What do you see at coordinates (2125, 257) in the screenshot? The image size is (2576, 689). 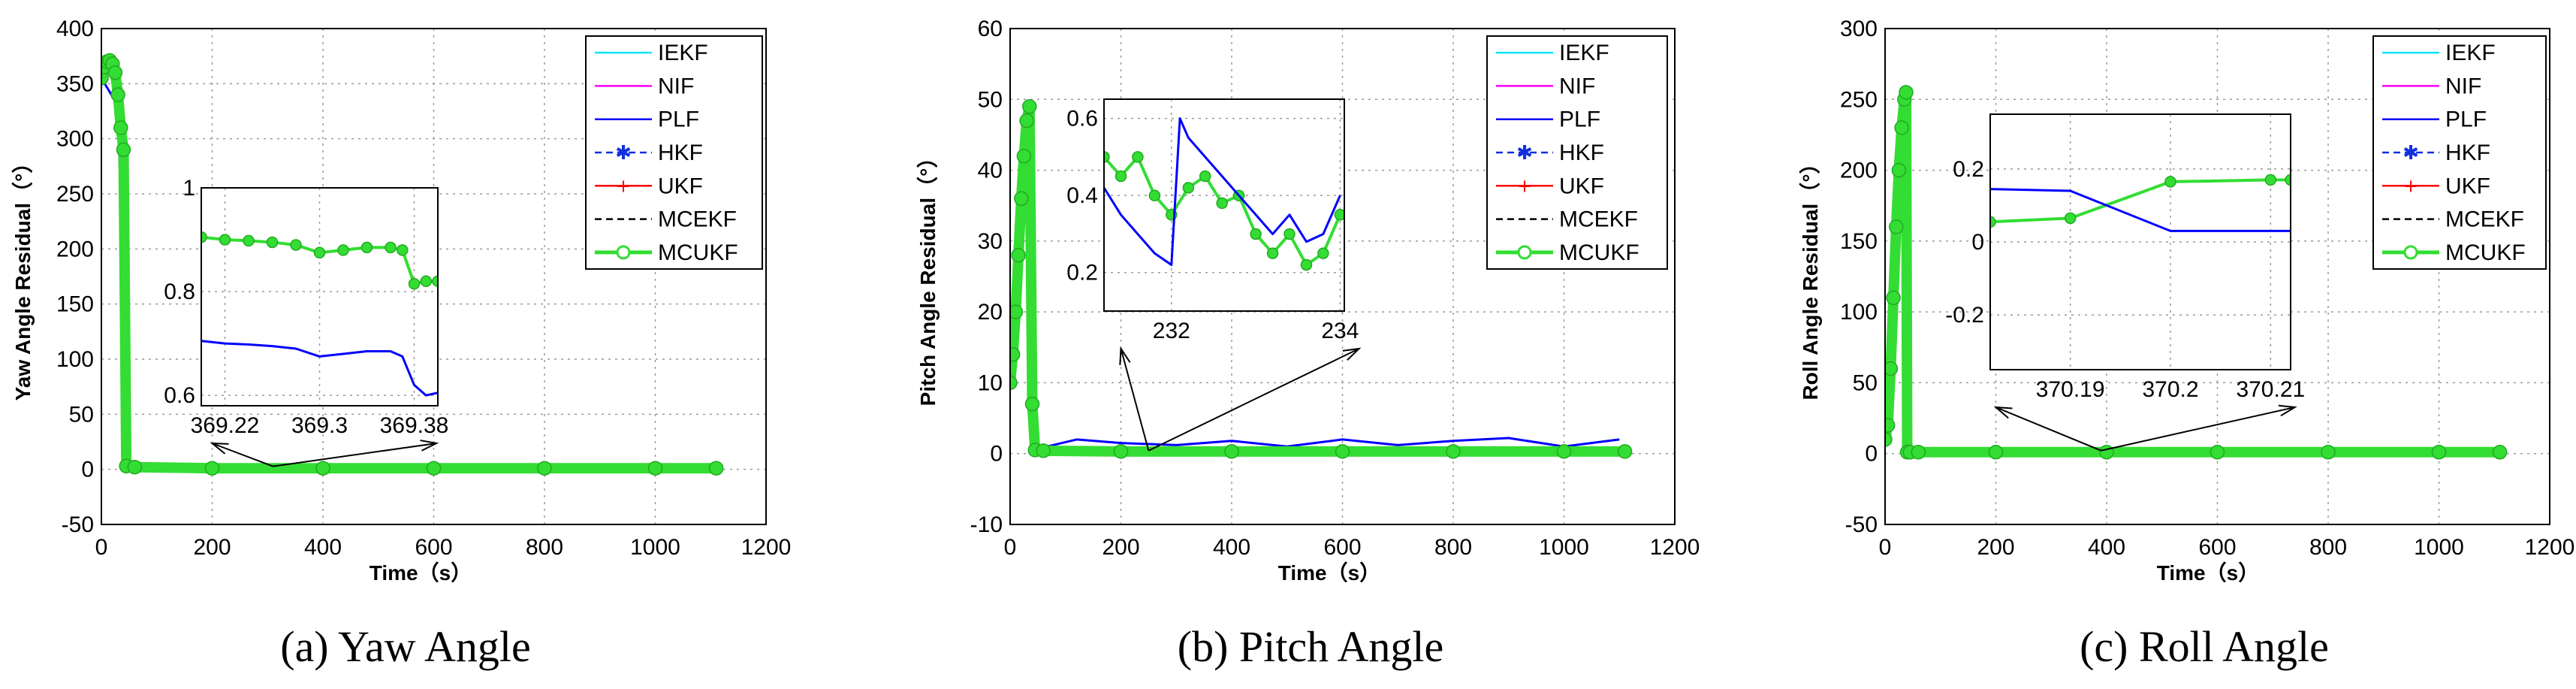 I see `inset-zoom: 370.19 370.2 370.21 -0.2 0 0.2` at bounding box center [2125, 257].